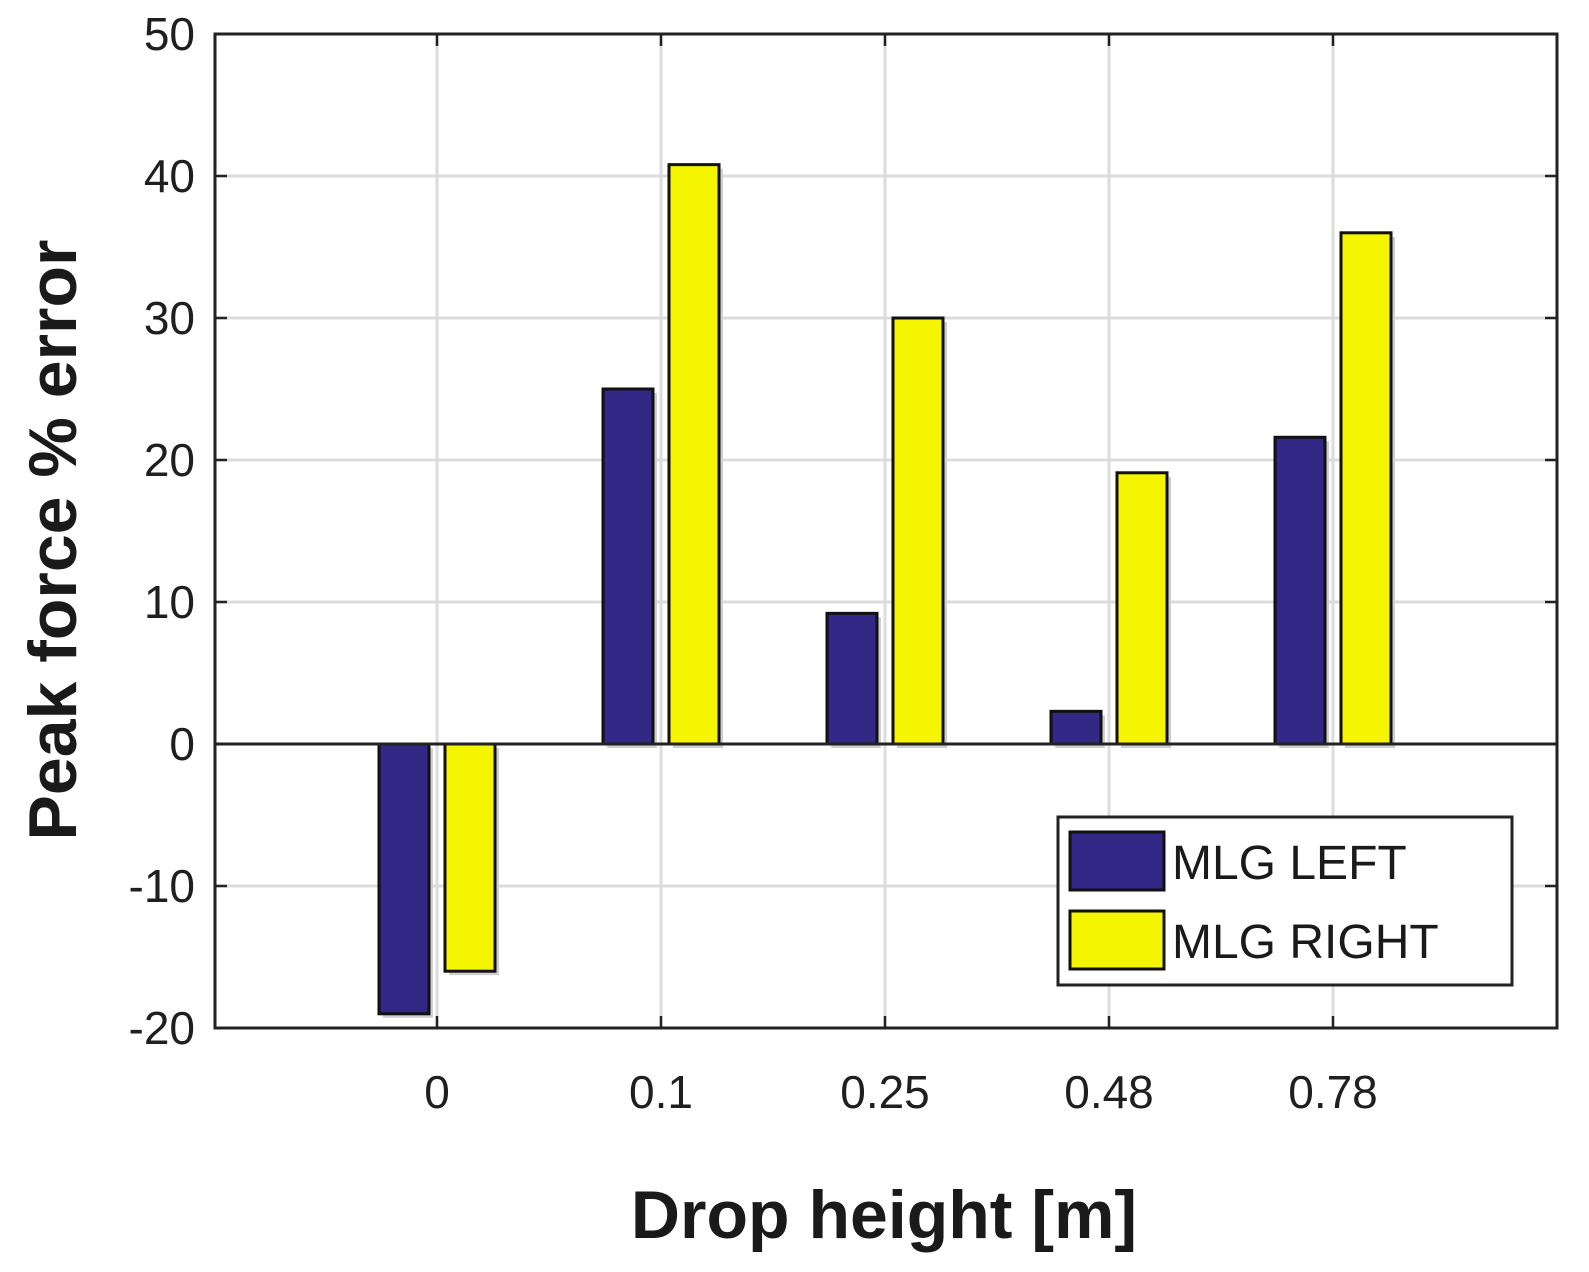 The width and height of the screenshot is (1589, 1272). I want to click on y-tick-label: -10, so click(162, 886).